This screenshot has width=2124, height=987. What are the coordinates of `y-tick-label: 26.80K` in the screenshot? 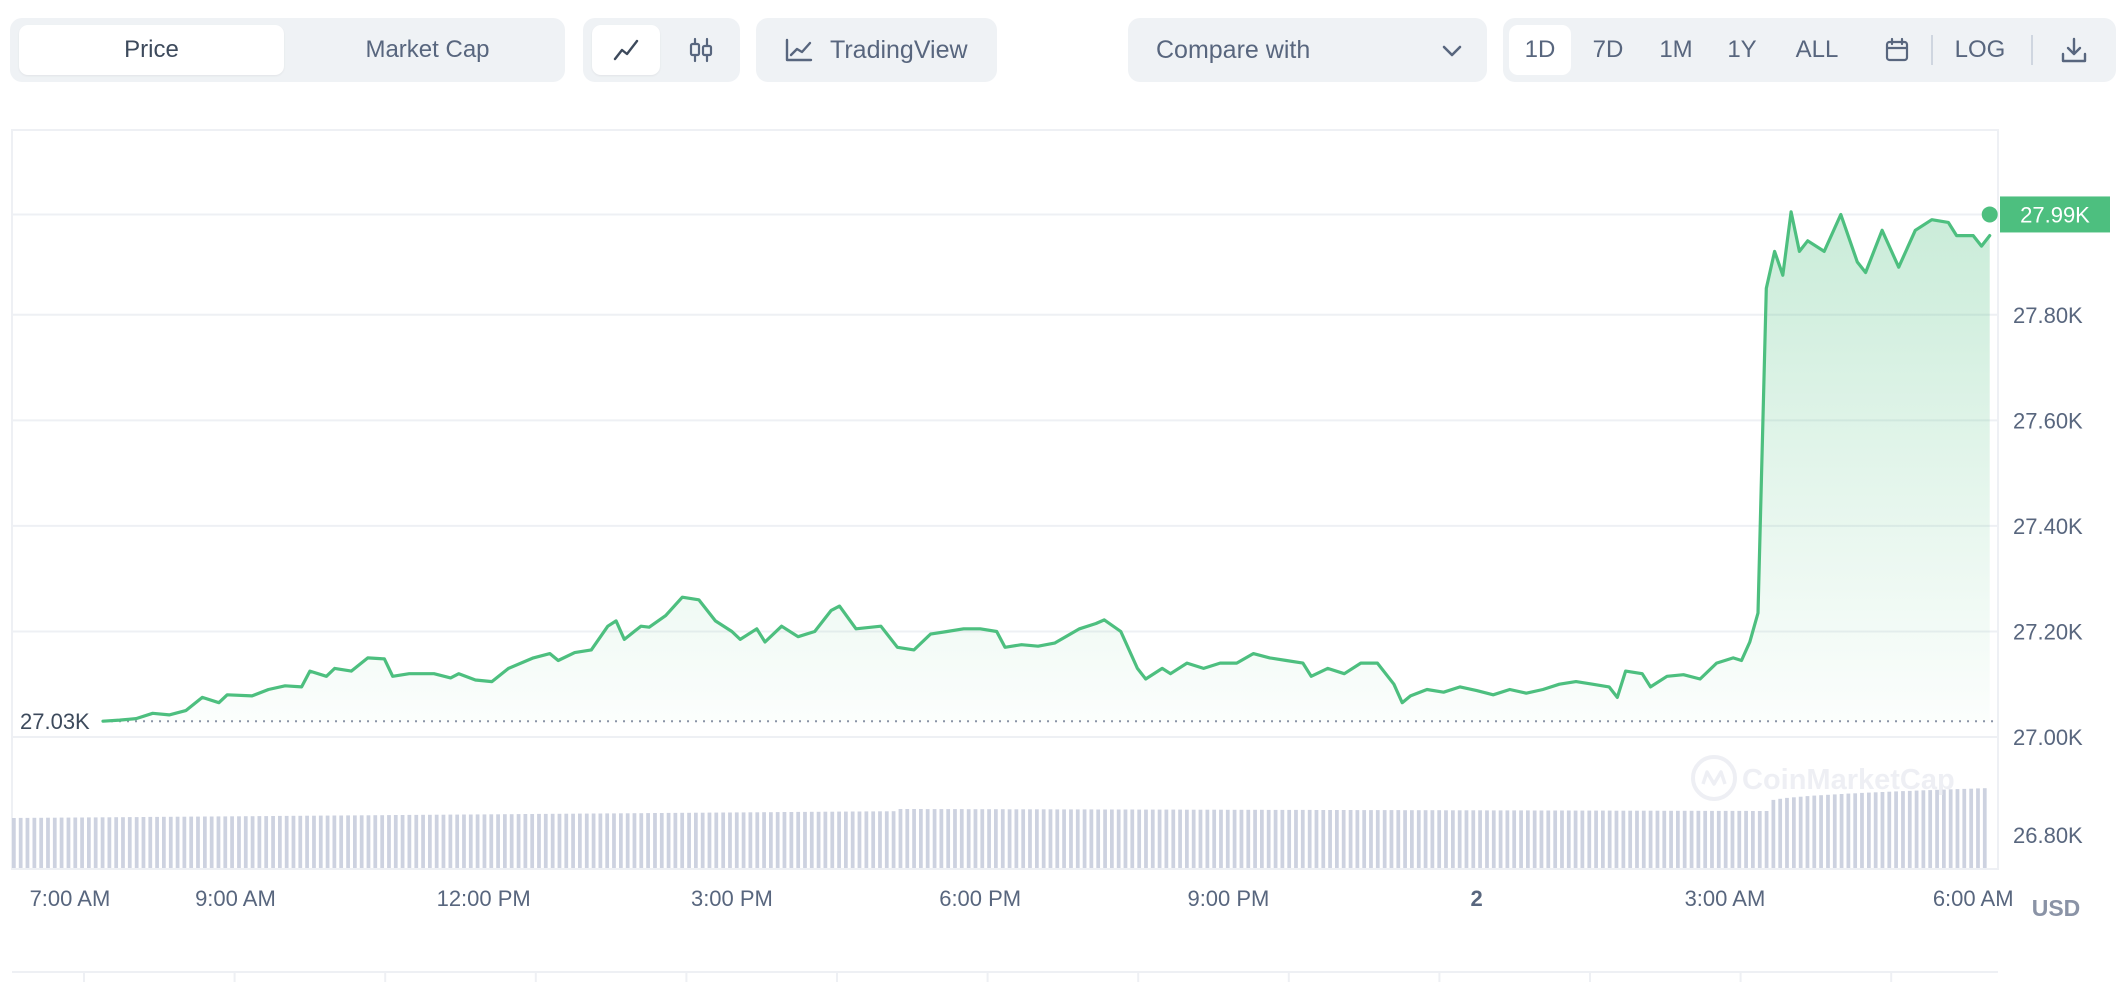 It's located at (2048, 835).